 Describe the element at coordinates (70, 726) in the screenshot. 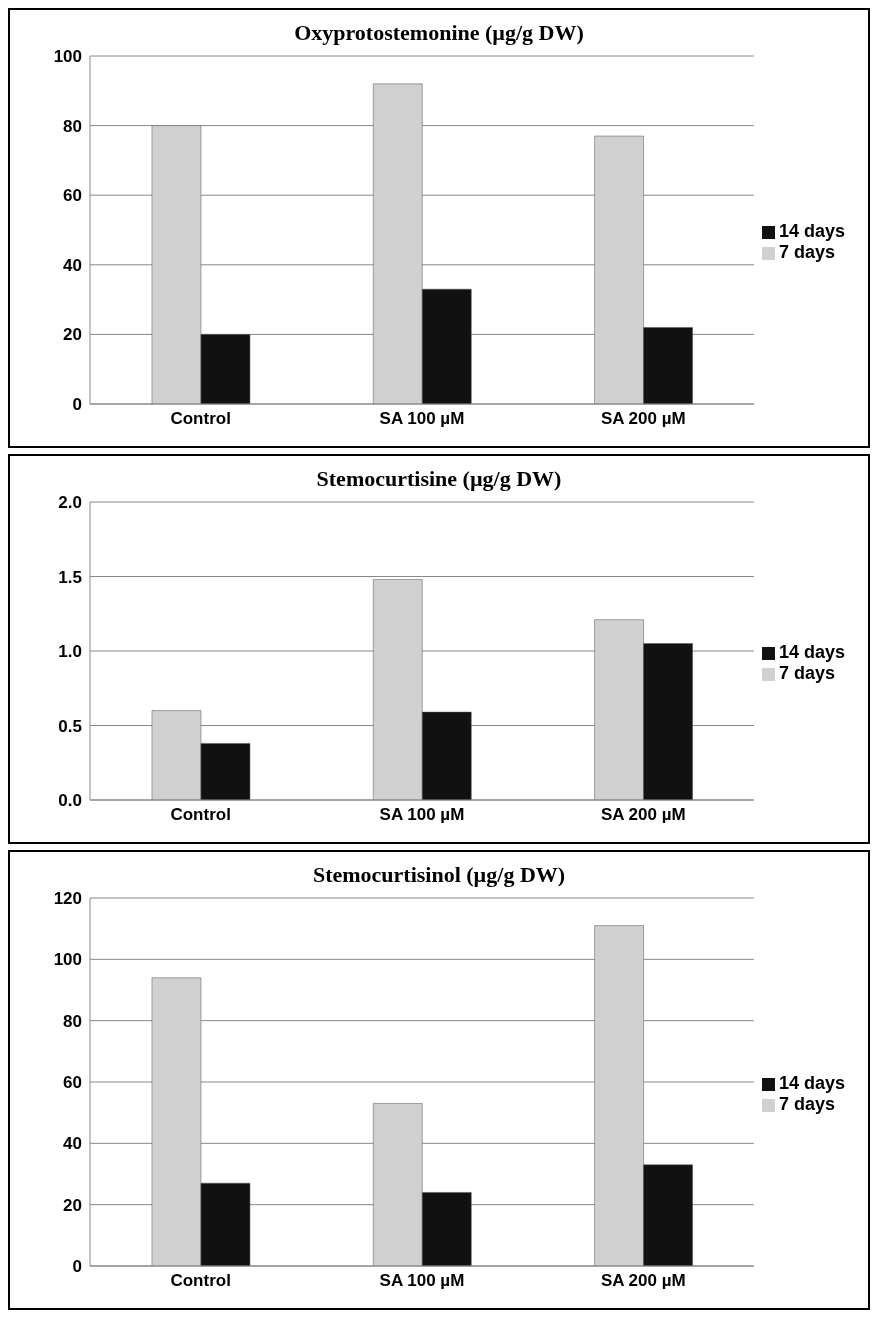

I see `y-tick-label: 0.5` at that location.